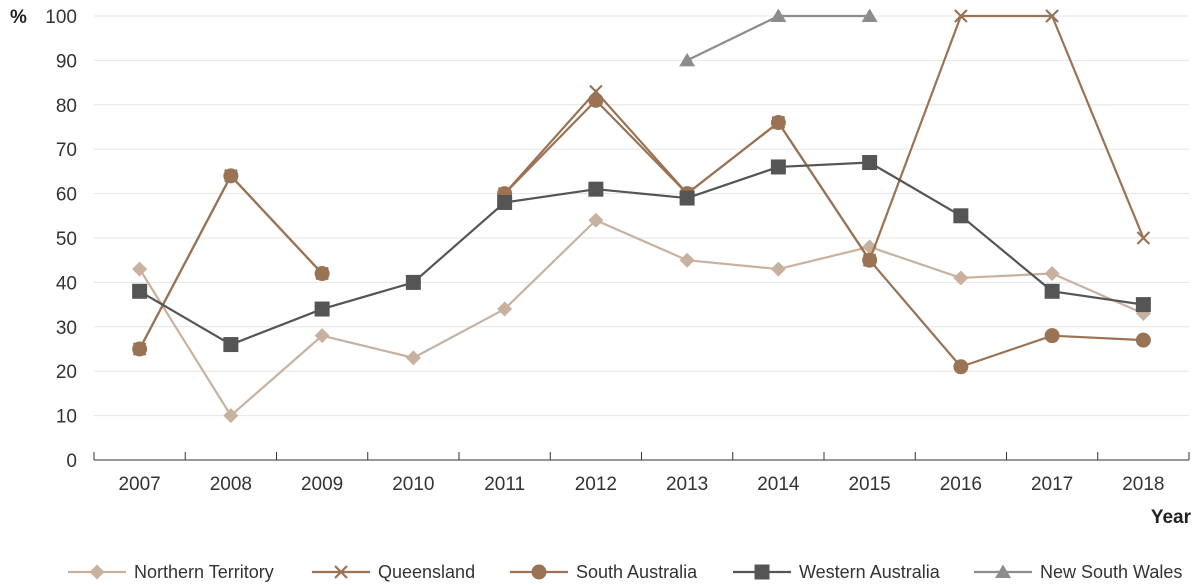  What do you see at coordinates (1143, 484) in the screenshot?
I see `x-tick-label: 2018` at bounding box center [1143, 484].